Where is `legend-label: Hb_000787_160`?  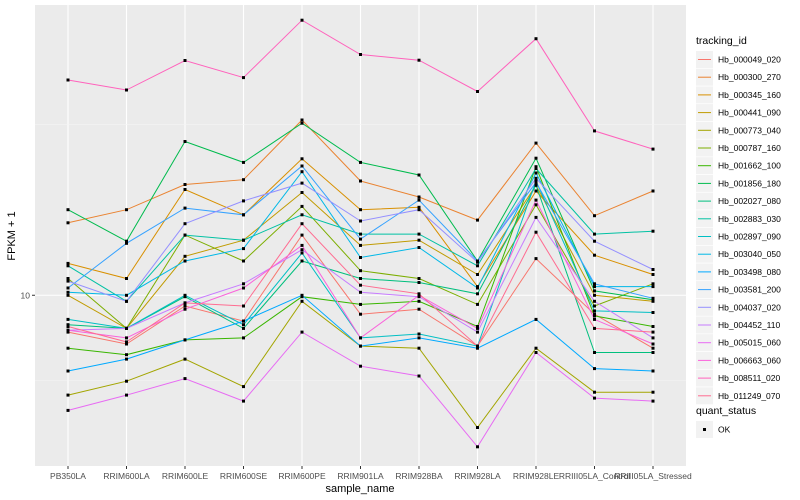 legend-label: Hb_000787_160 is located at coordinates (749, 148).